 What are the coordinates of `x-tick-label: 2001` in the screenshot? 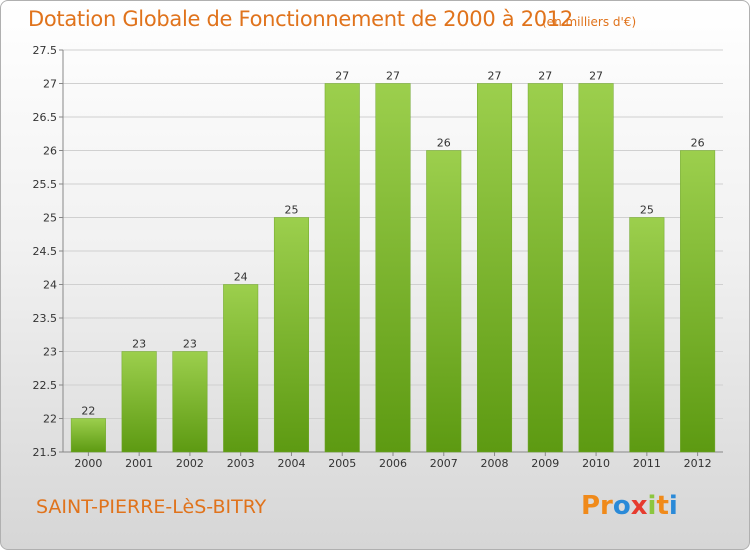 It's located at (139, 463).